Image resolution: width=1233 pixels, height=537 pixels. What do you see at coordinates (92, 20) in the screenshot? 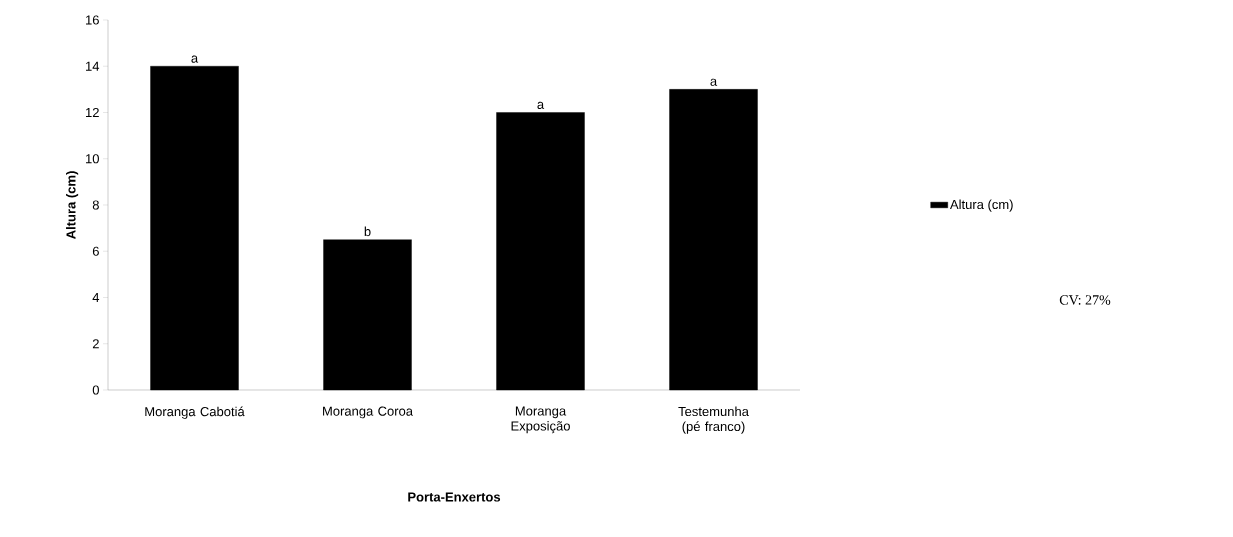
I see `y-tick-label: 16` at bounding box center [92, 20].